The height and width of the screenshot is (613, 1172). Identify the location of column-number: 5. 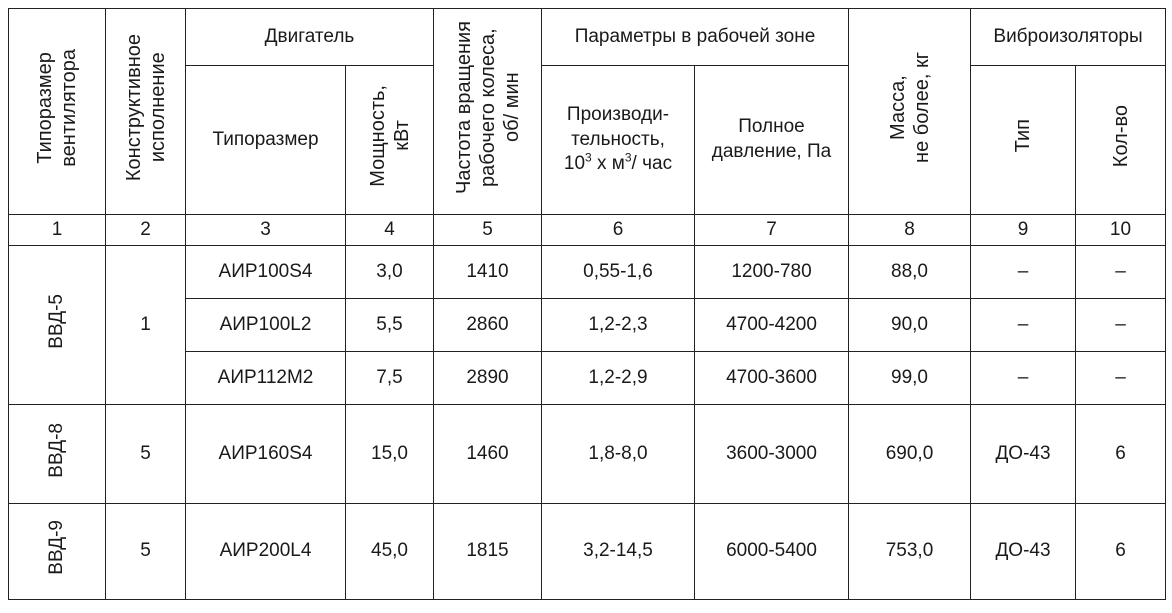
(487, 230).